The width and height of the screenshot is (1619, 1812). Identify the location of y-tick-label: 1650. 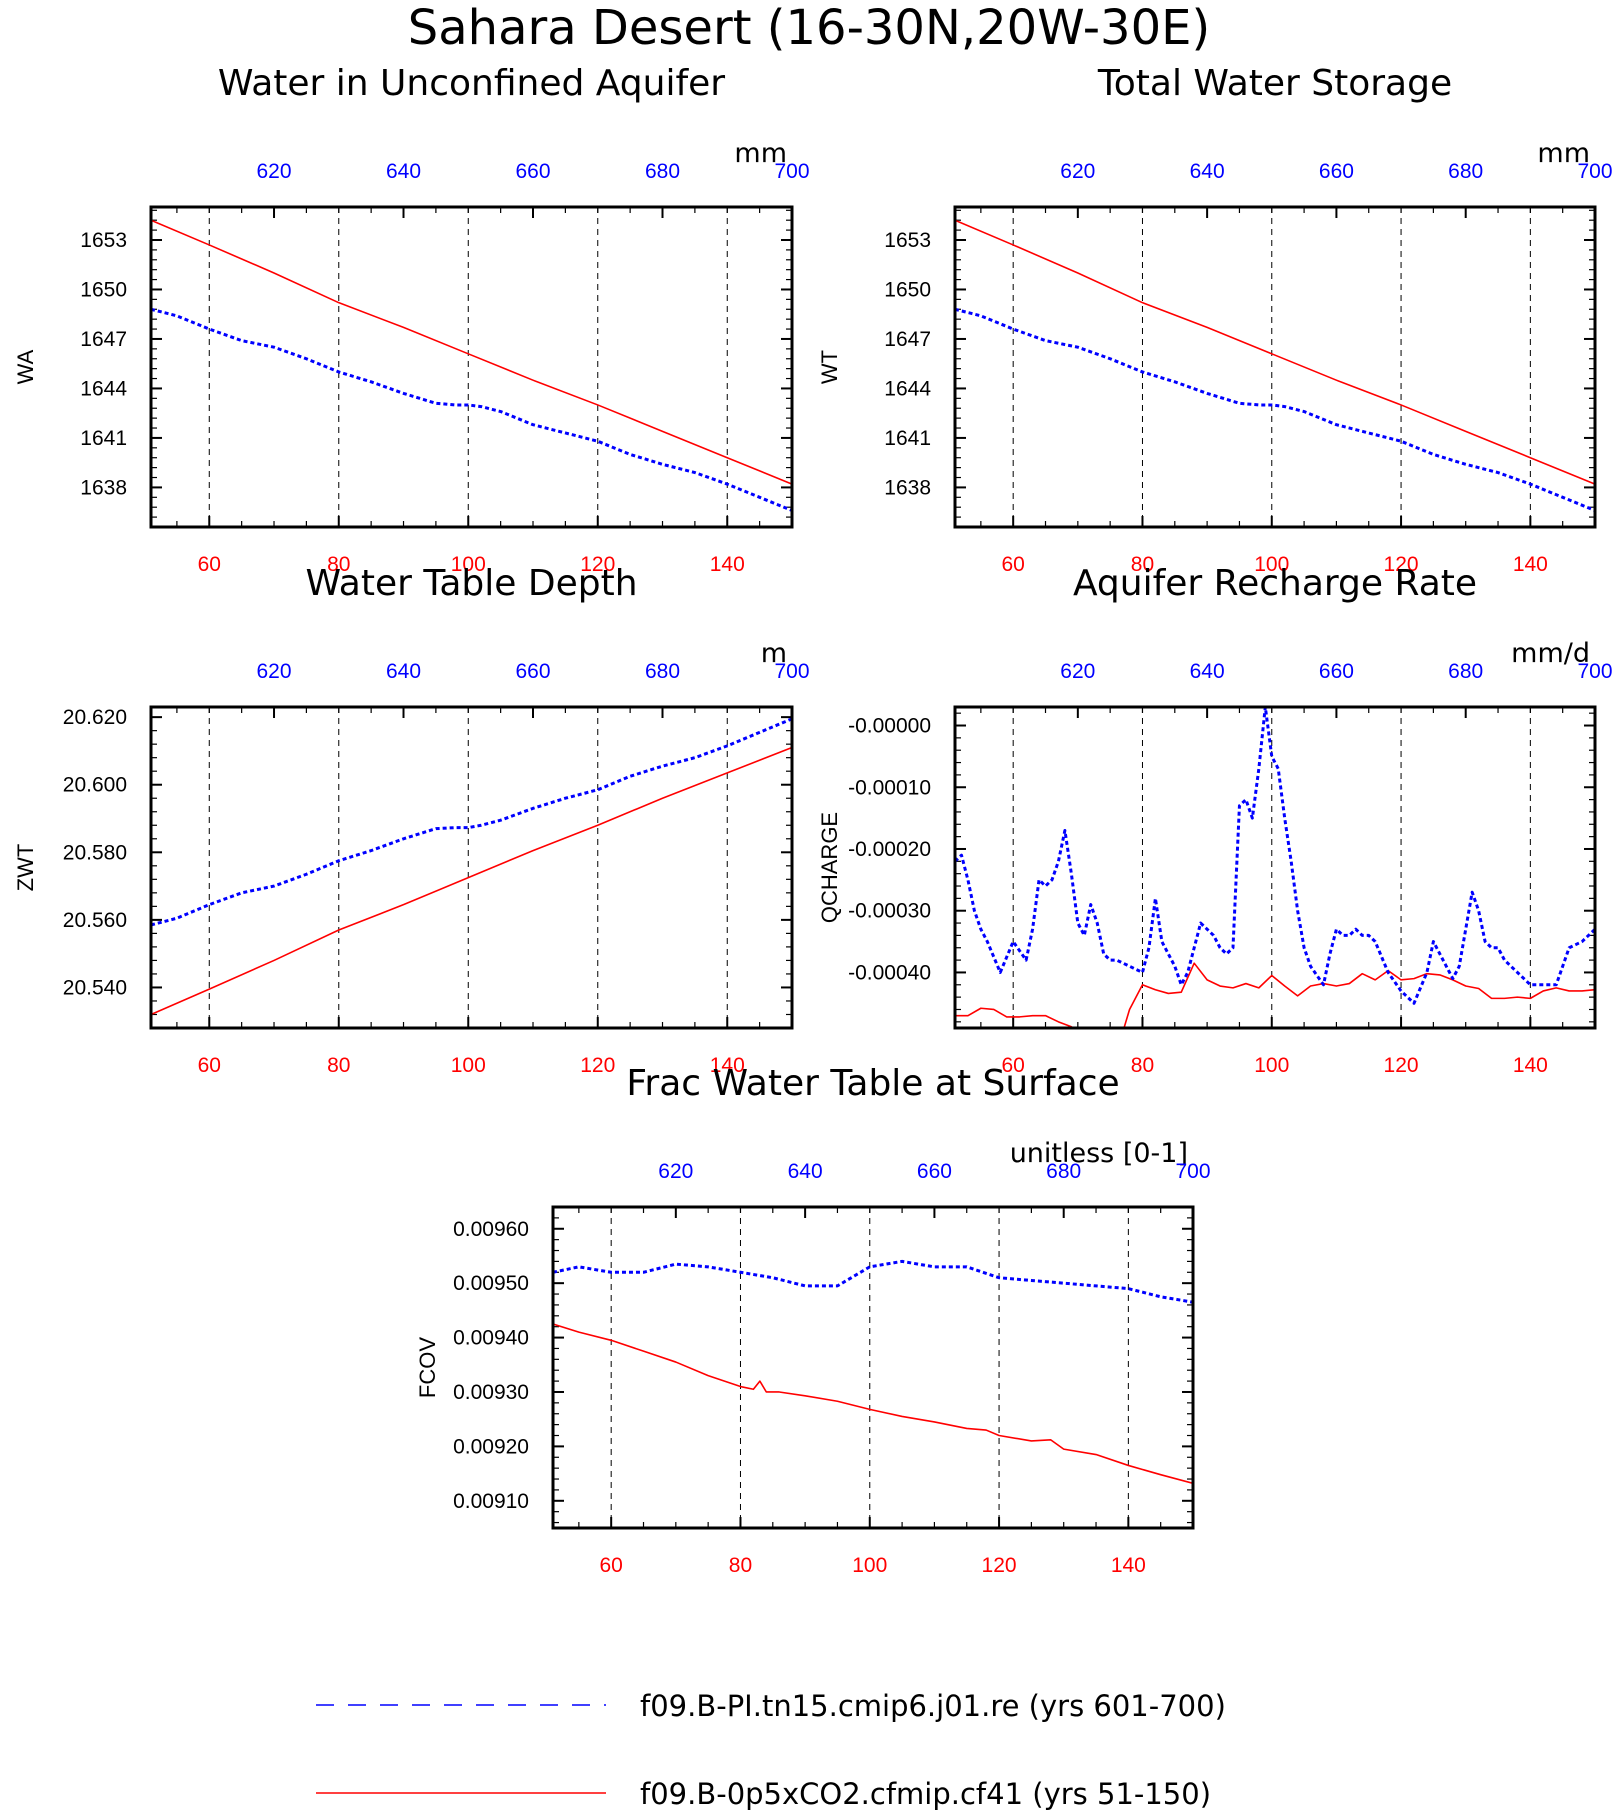
(907, 289).